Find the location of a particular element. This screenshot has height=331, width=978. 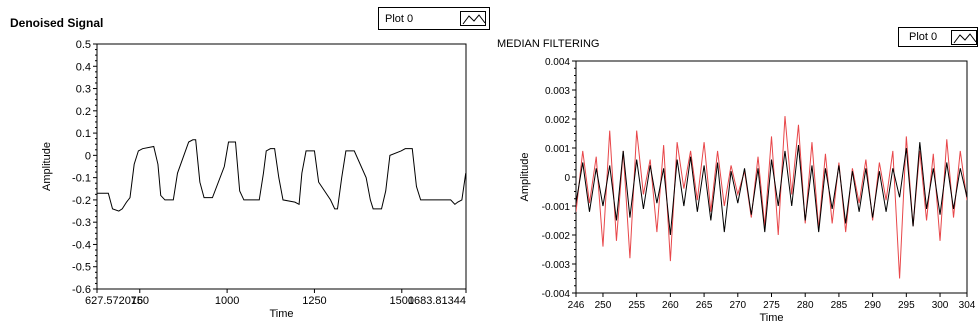

x-tick-label: 1250 is located at coordinates (314, 301).